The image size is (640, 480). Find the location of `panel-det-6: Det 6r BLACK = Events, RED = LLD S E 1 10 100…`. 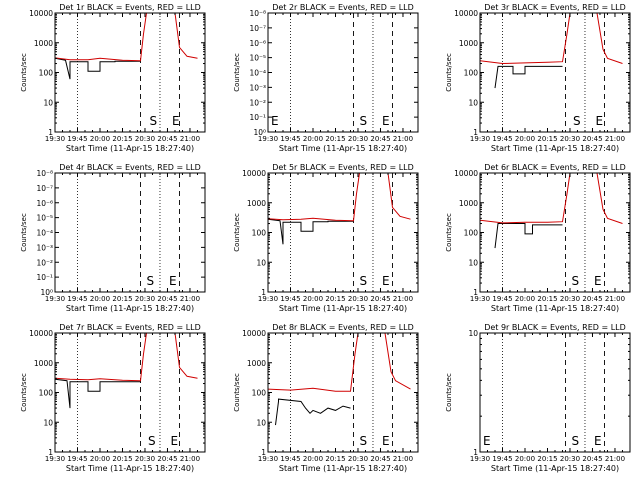

panel-det-6: Det 6r BLACK = Events, RED = LLD S E 1 10 100… is located at coordinates (538, 238).